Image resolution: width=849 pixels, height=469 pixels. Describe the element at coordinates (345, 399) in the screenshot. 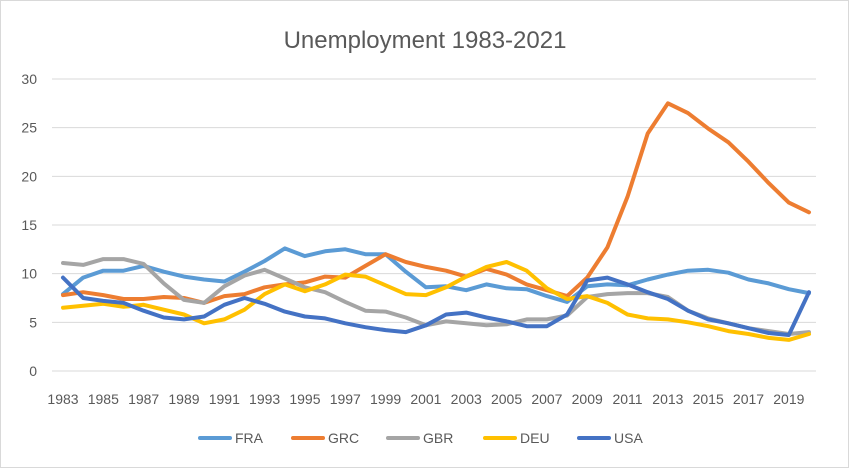

I see `x-tick-label: 1997` at that location.